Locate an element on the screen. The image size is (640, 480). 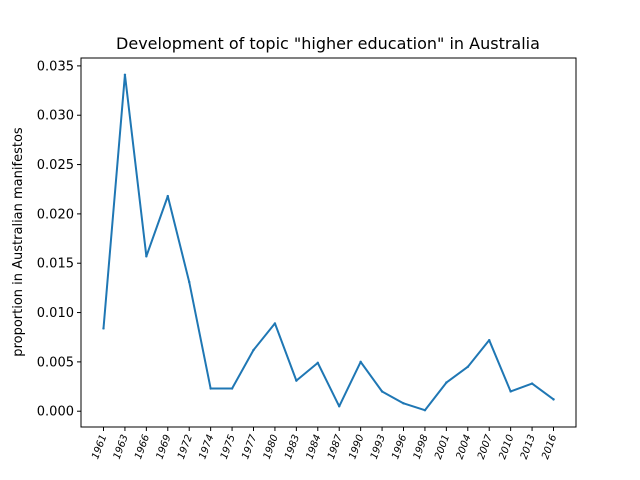
y-tick-label: 0.020 is located at coordinates (55, 214).